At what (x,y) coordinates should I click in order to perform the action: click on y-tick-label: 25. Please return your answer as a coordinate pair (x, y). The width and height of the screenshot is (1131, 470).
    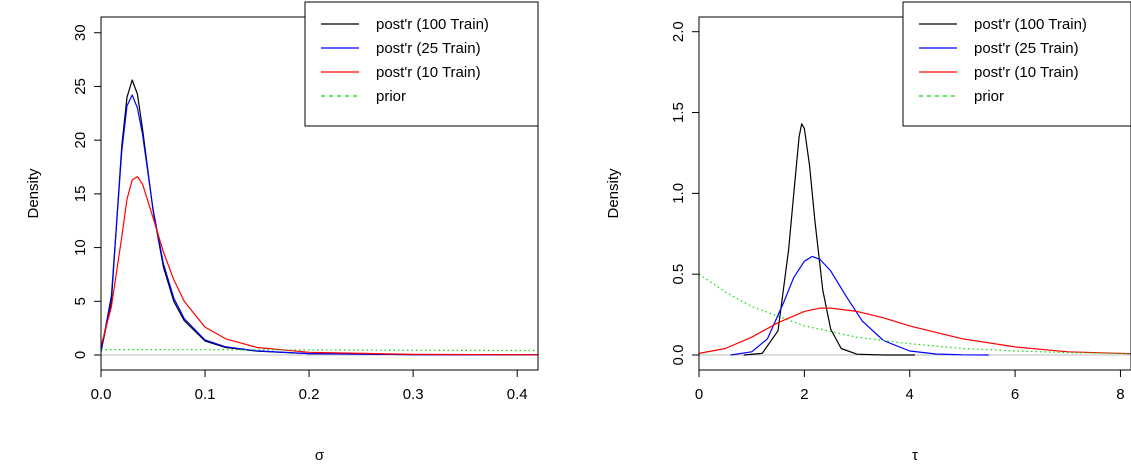
    Looking at the image, I should click on (80, 86).